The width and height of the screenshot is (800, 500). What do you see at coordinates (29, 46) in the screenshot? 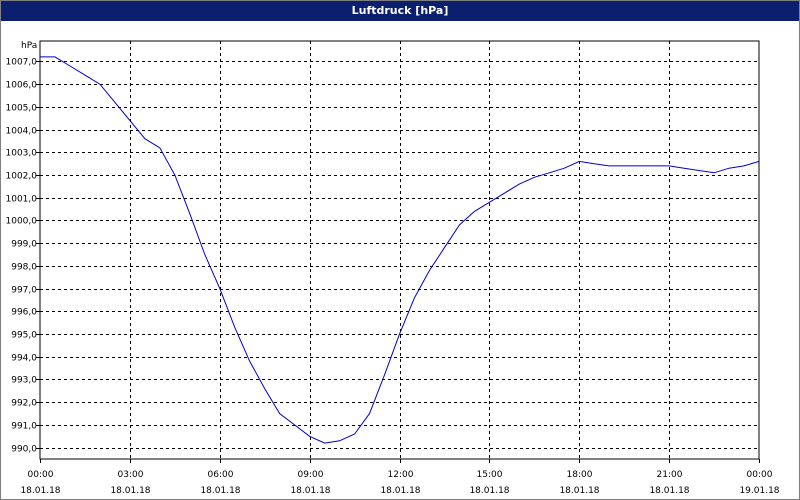
I see `y-axis-label: hPa` at bounding box center [29, 46].